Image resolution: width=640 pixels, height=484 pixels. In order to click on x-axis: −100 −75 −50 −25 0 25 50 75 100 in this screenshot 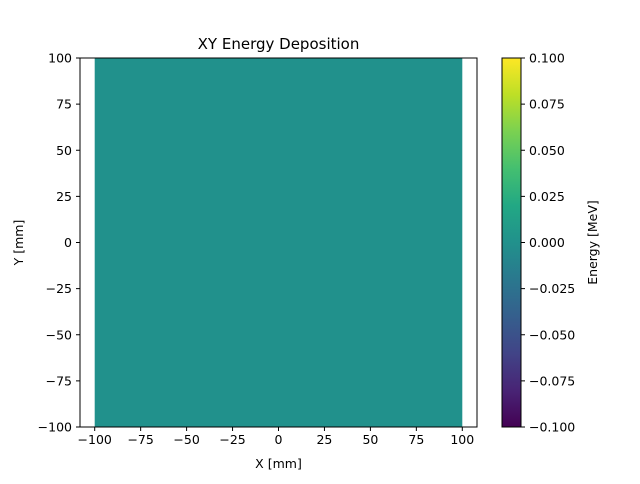, I will do `click(276, 437)`.